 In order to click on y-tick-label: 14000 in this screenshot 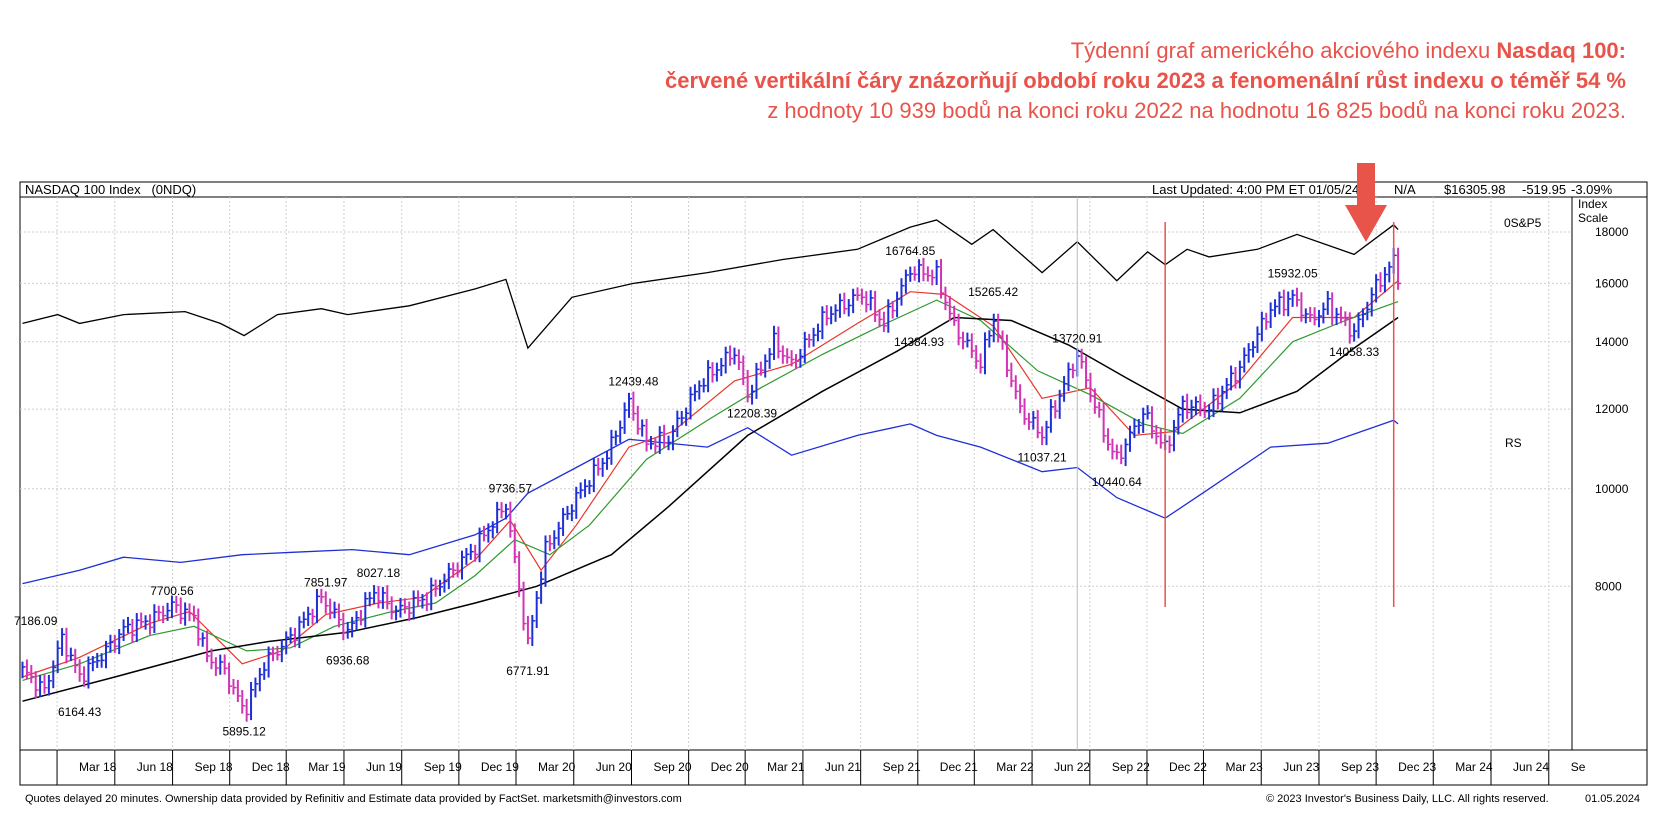, I will do `click(1612, 342)`.